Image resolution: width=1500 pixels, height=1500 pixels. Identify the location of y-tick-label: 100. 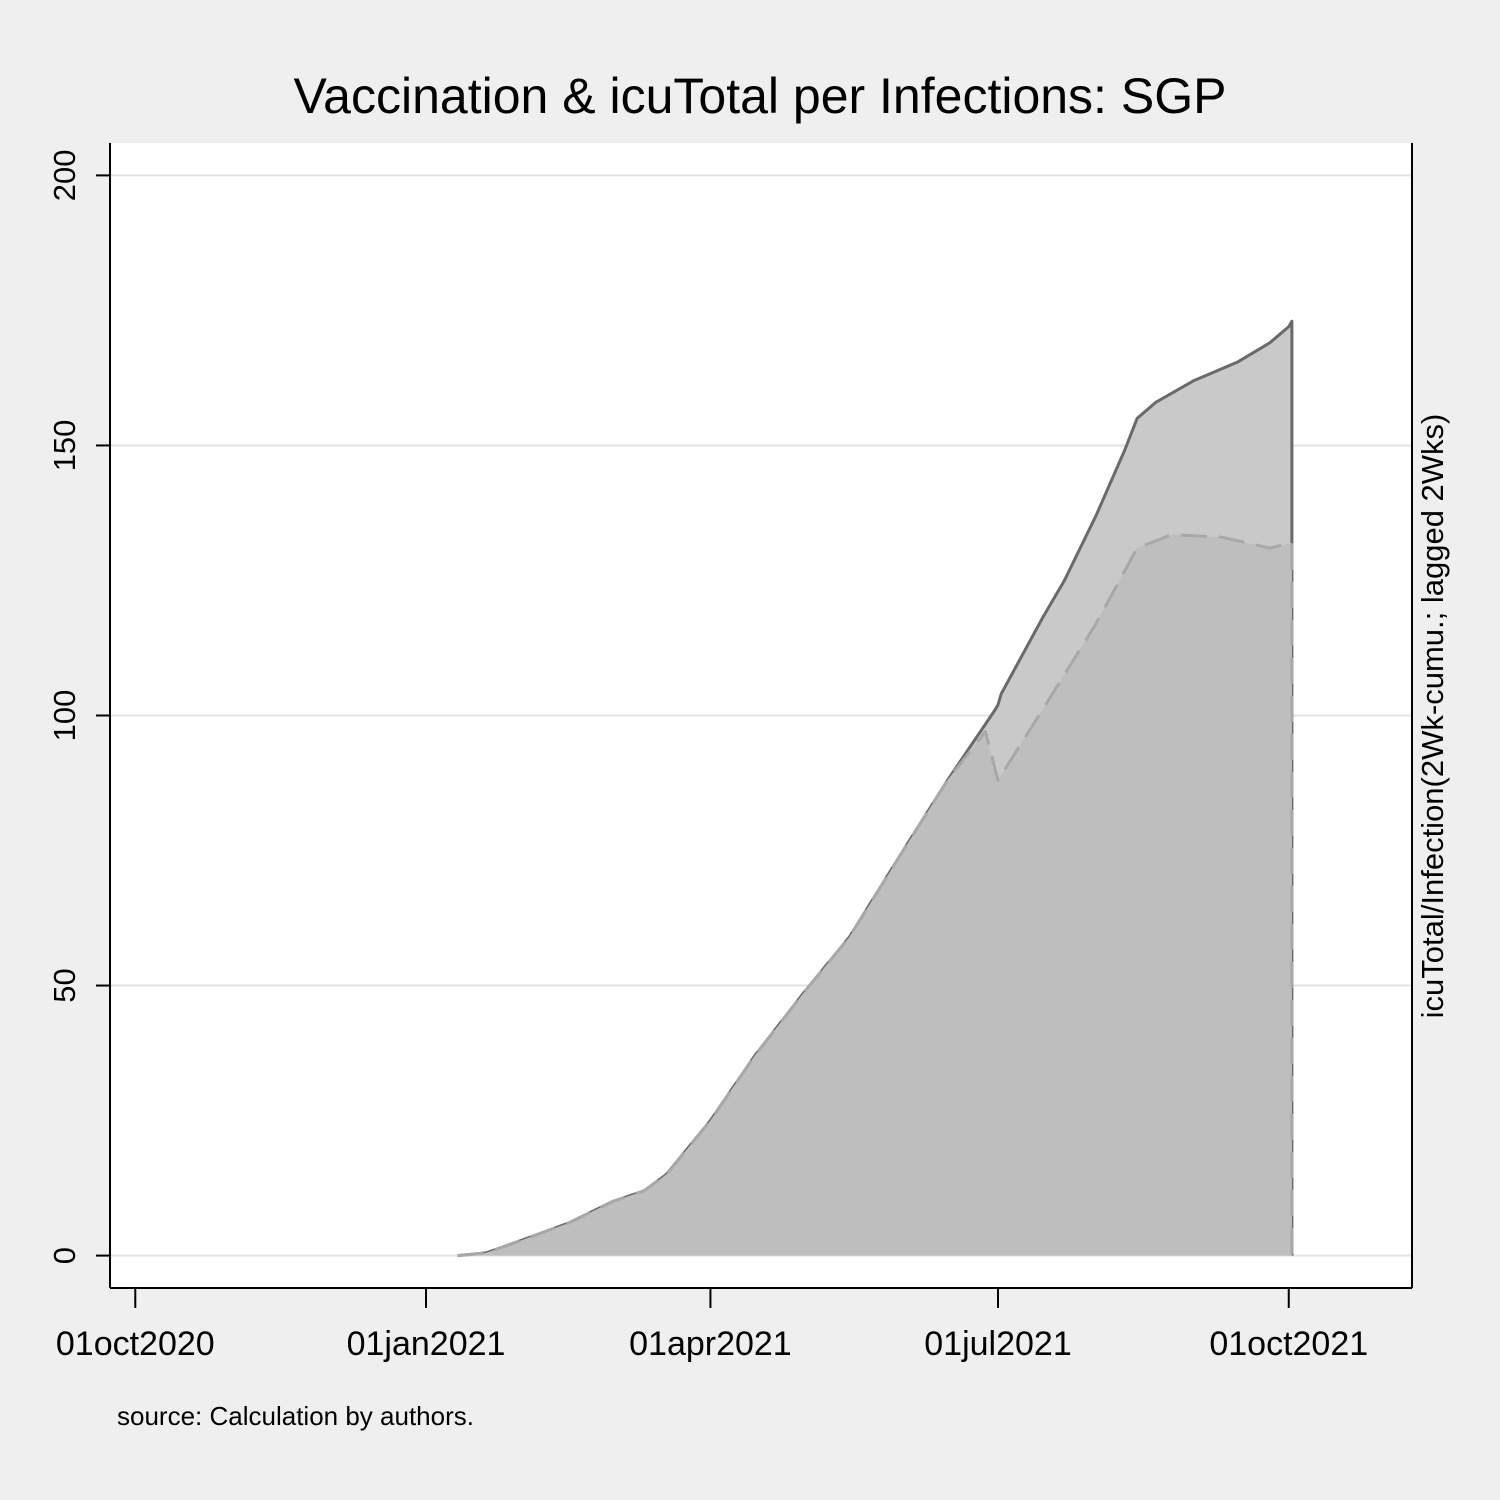
(64, 716).